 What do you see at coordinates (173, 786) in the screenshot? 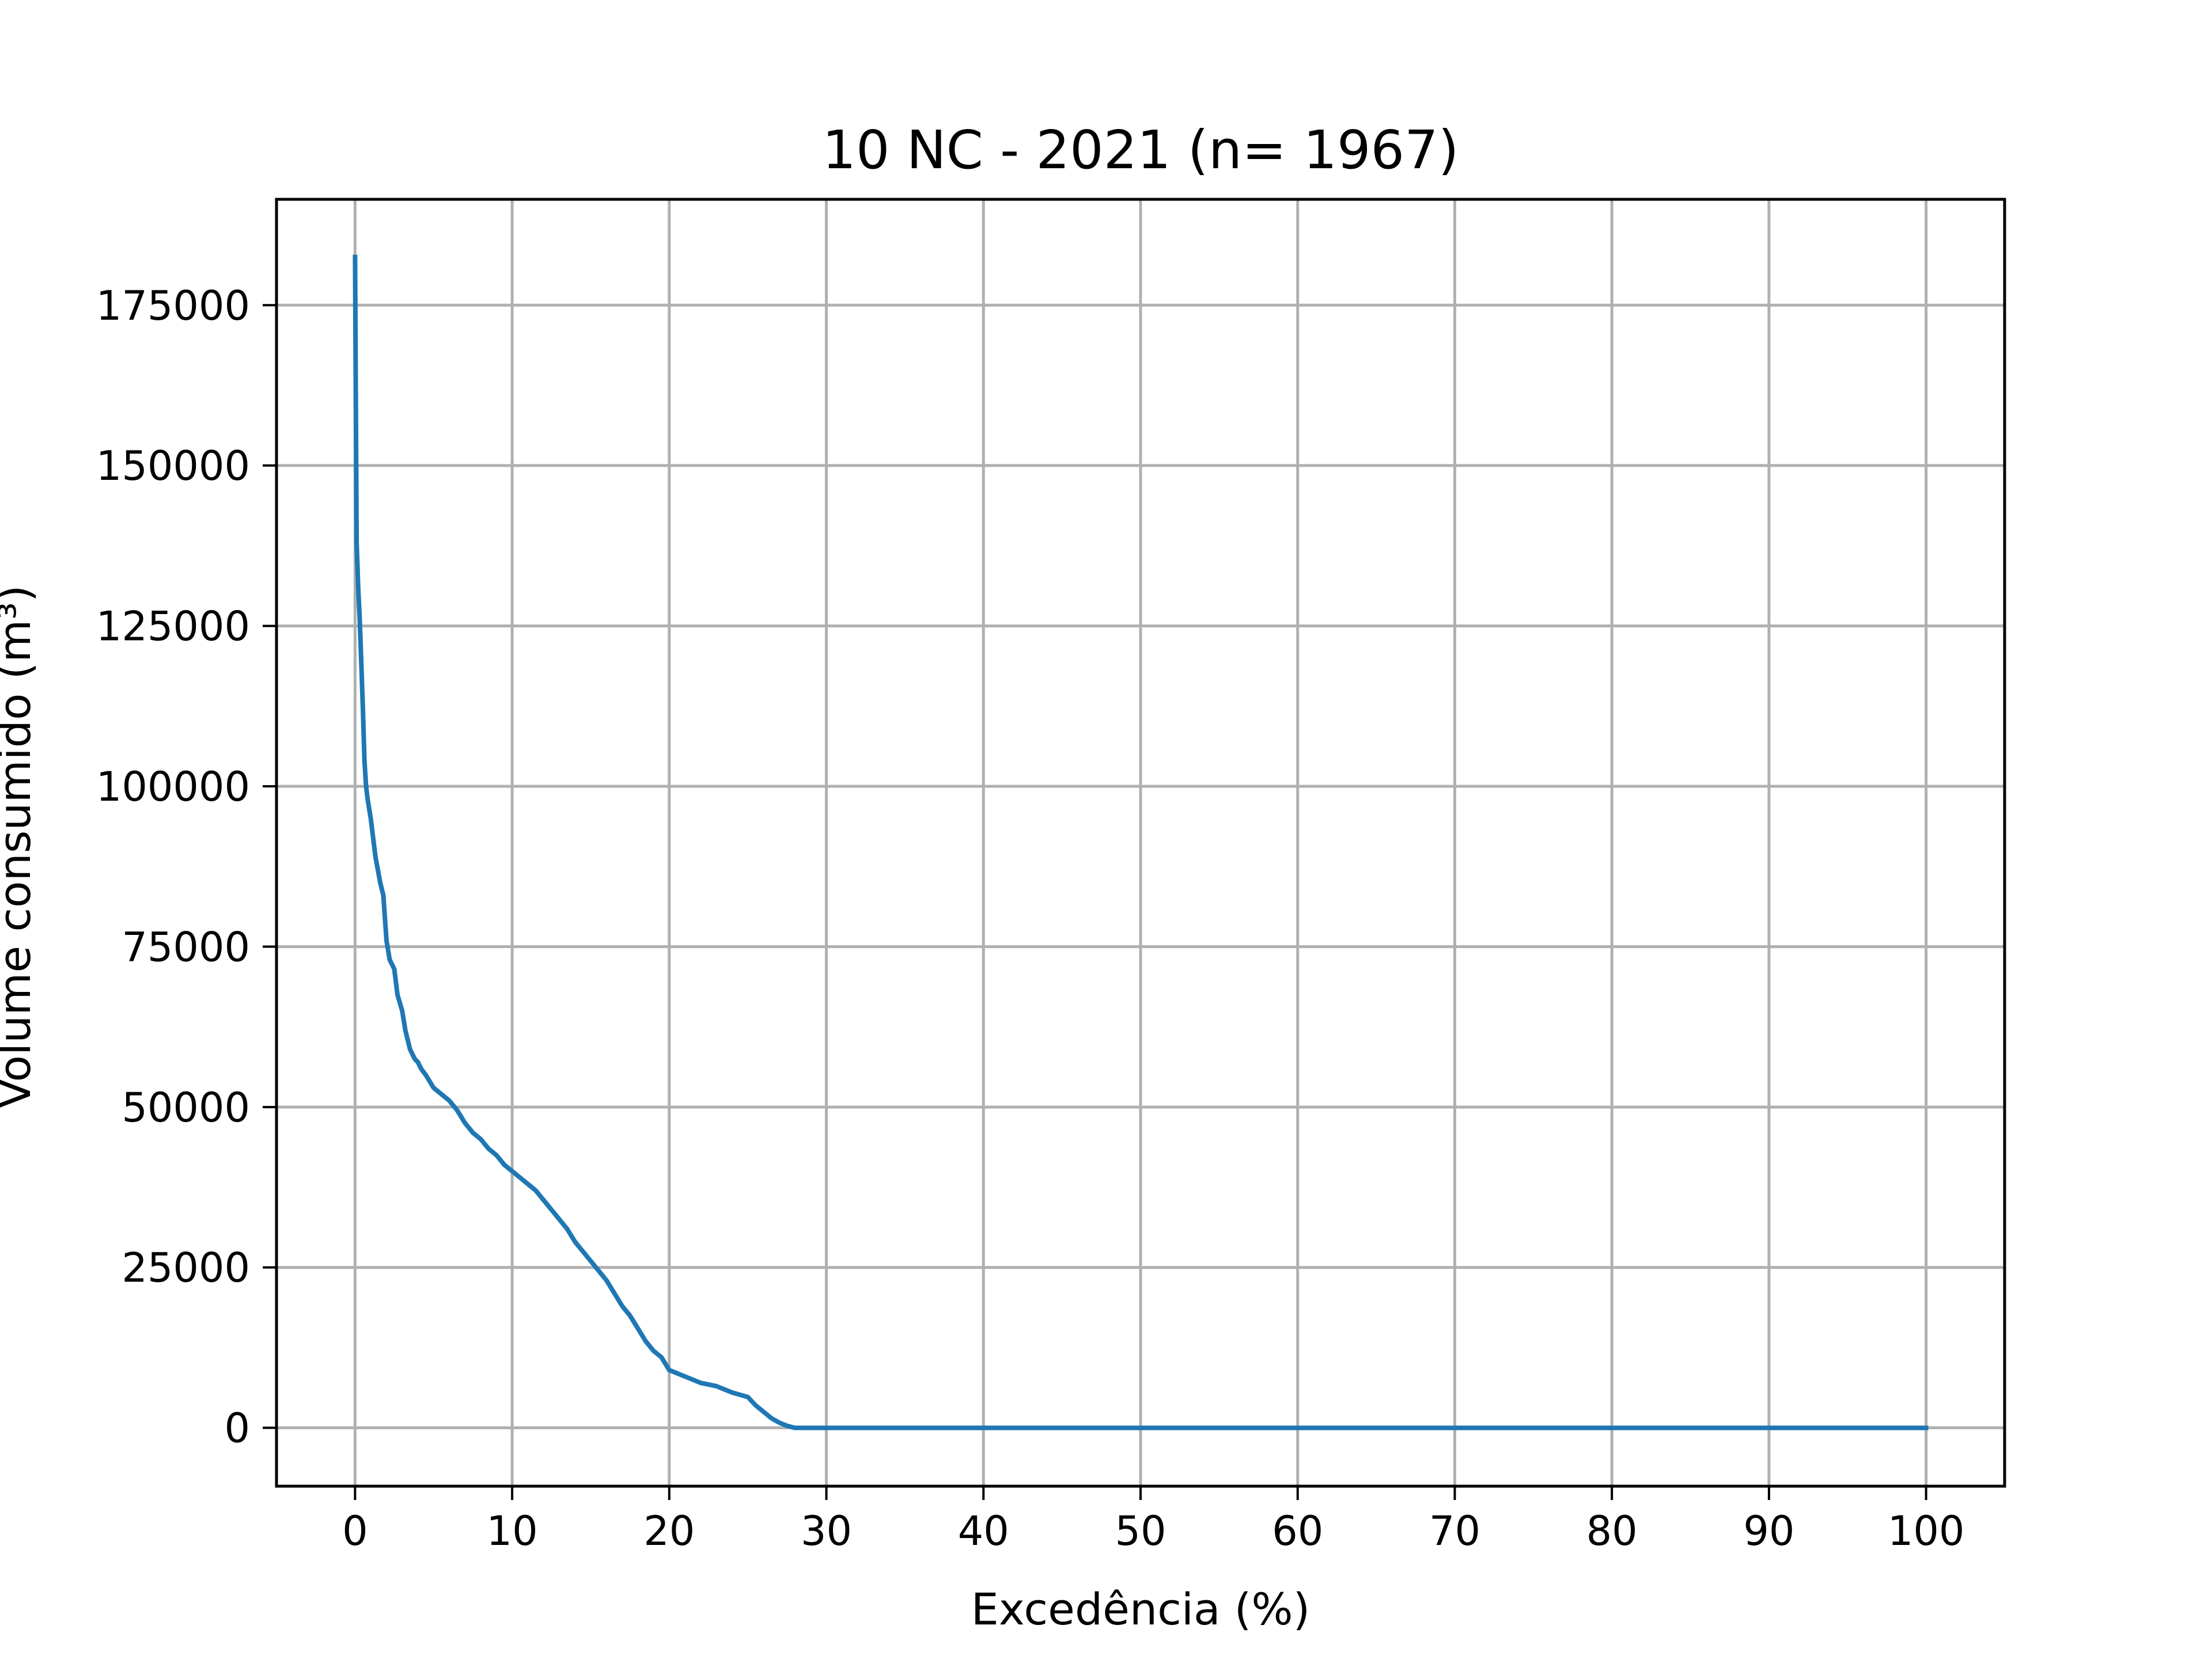
I see `y-tick-label: 100000` at bounding box center [173, 786].